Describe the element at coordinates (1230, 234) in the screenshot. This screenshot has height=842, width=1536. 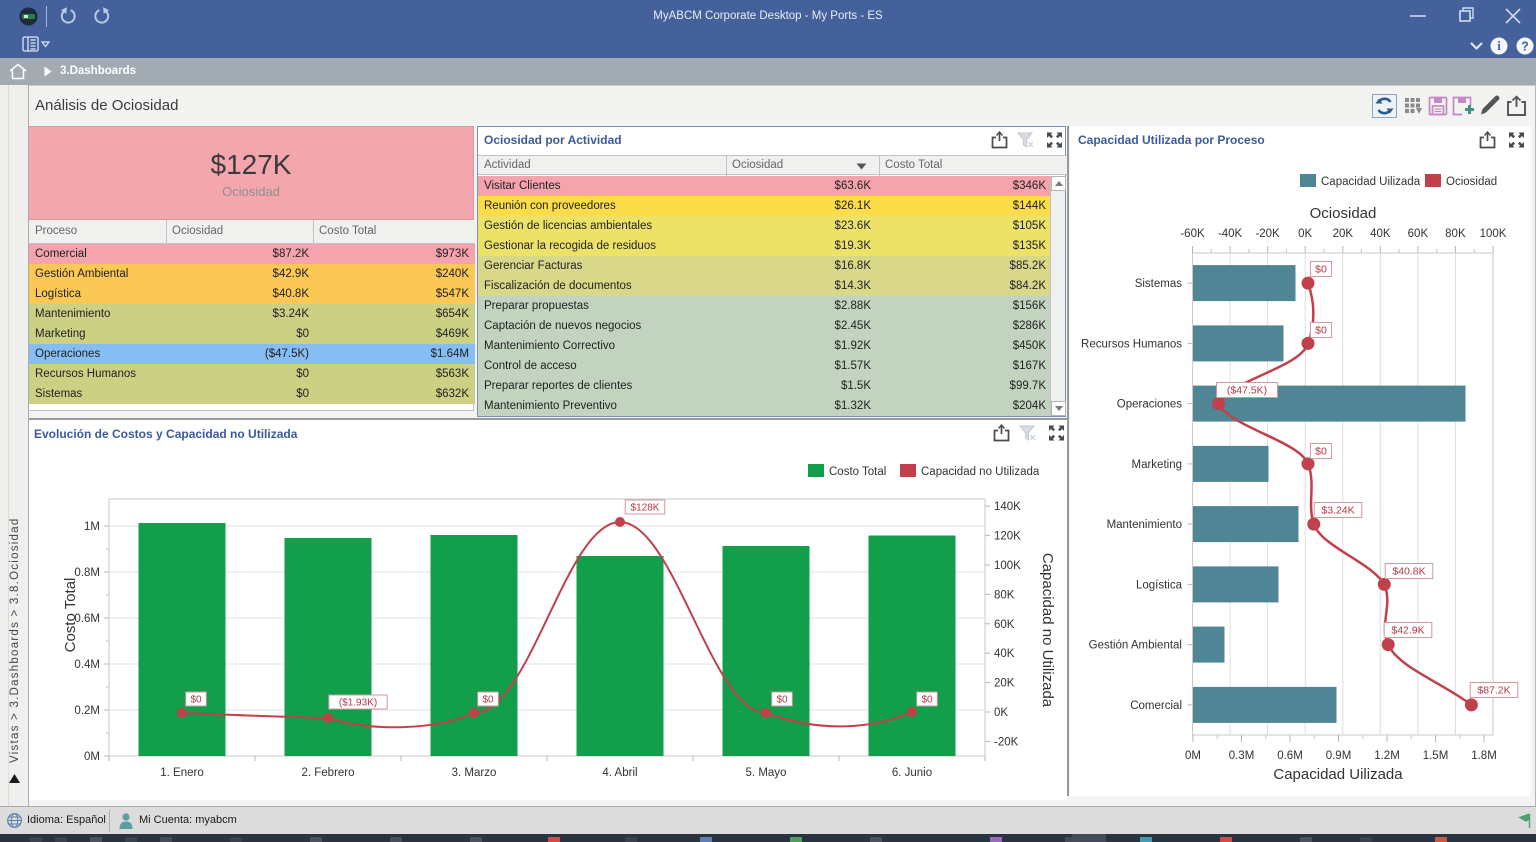
I see `svg-text: -40K` at that location.